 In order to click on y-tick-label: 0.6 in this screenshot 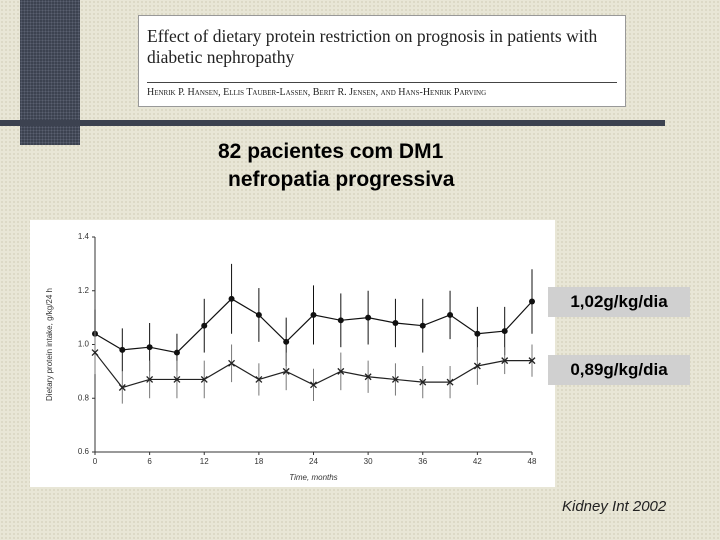, I will do `click(84, 451)`.